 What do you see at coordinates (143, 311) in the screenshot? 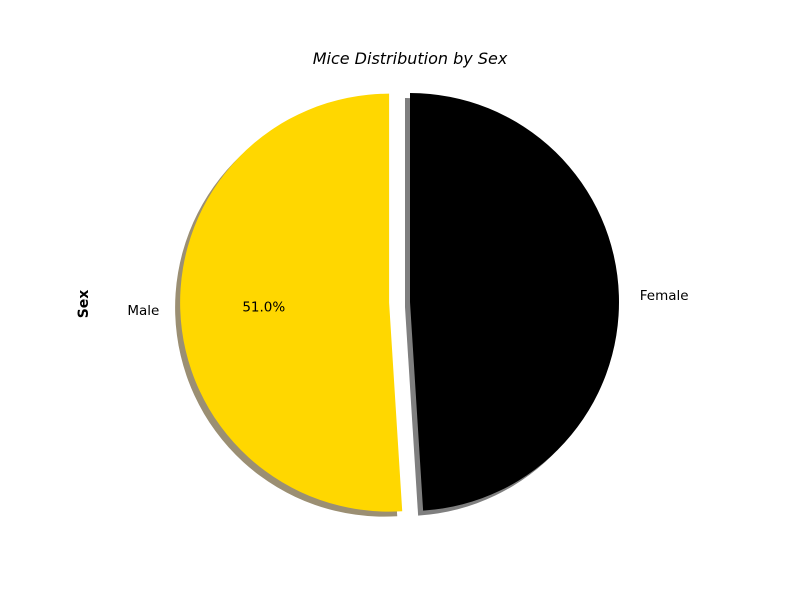
I see `slice-label-male: Male` at bounding box center [143, 311].